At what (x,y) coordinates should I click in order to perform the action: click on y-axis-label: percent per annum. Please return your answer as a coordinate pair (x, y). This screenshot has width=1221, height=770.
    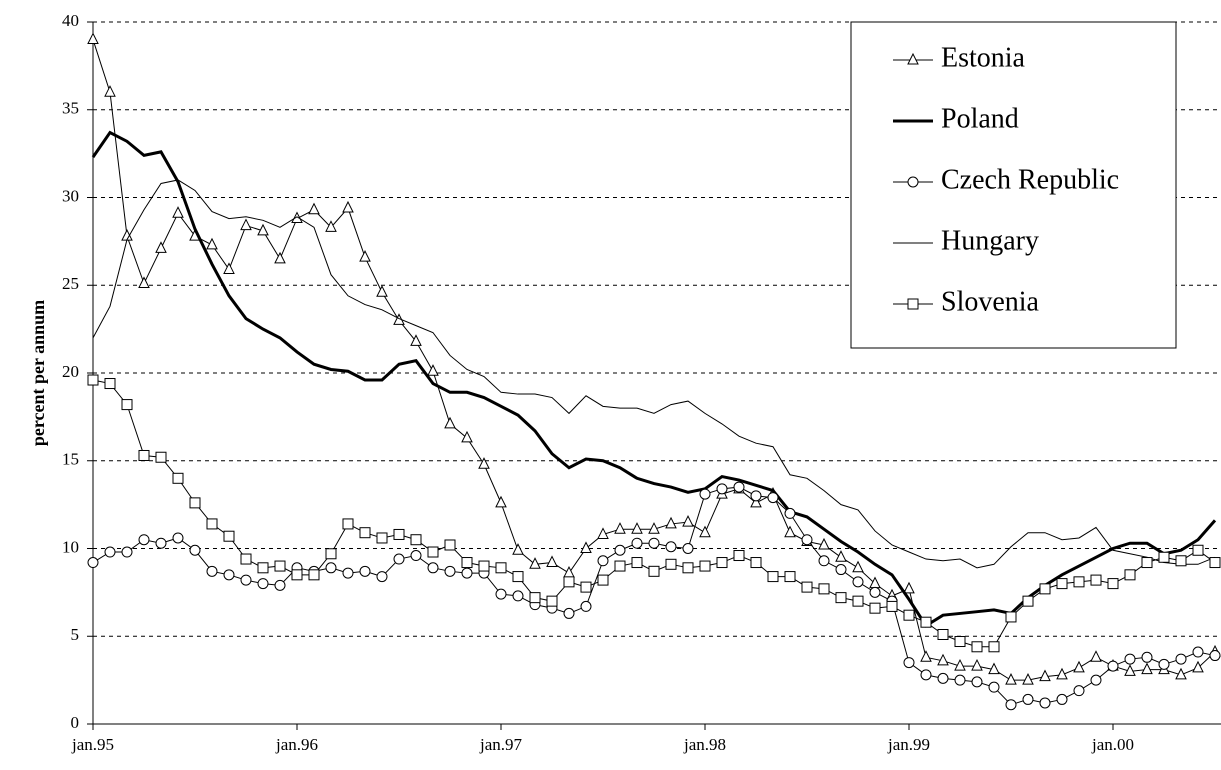
    Looking at the image, I should click on (38, 373).